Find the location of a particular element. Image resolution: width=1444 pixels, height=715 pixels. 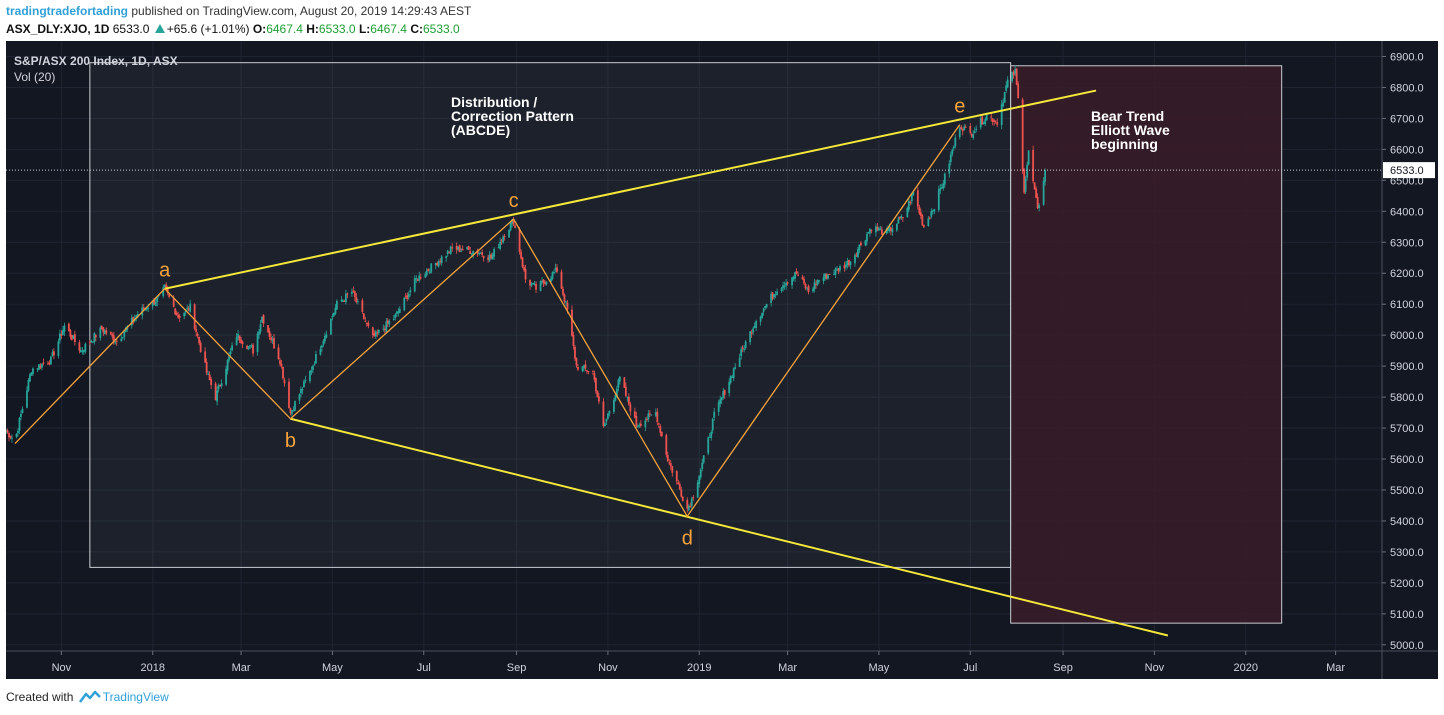

bear-trend-label: Elliott Wave is located at coordinates (1130, 130).